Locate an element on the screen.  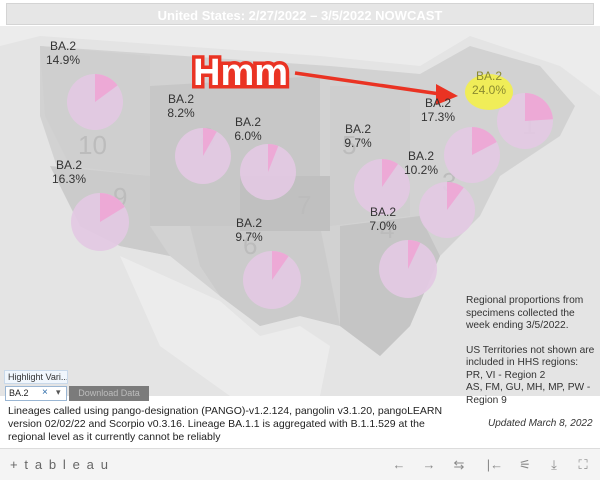
region-1-highlight is located at coordinates (489, 92).